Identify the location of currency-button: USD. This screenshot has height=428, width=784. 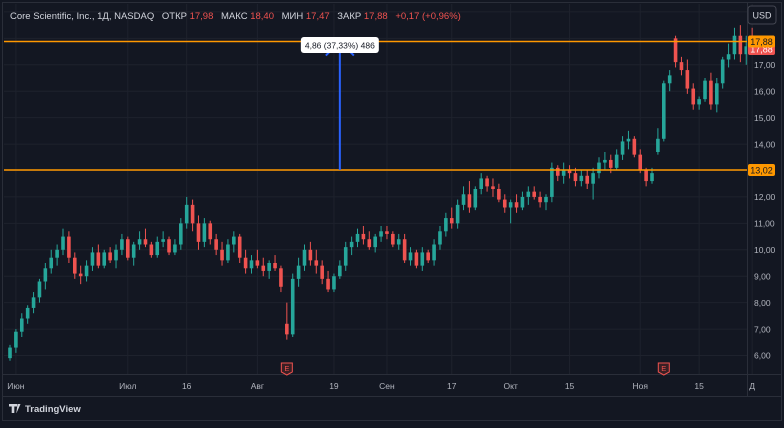
(762, 15).